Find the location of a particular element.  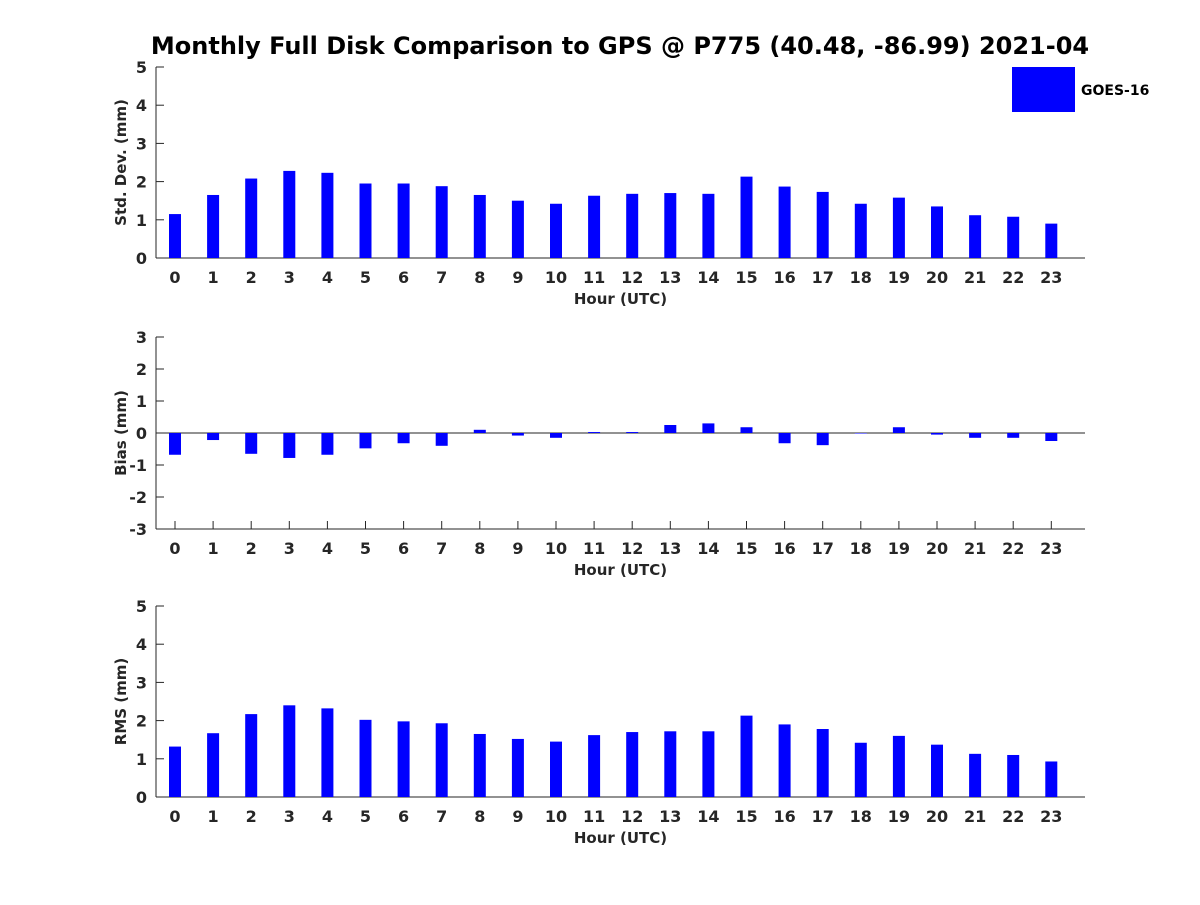

x-tick-label: 11 is located at coordinates (594, 548).